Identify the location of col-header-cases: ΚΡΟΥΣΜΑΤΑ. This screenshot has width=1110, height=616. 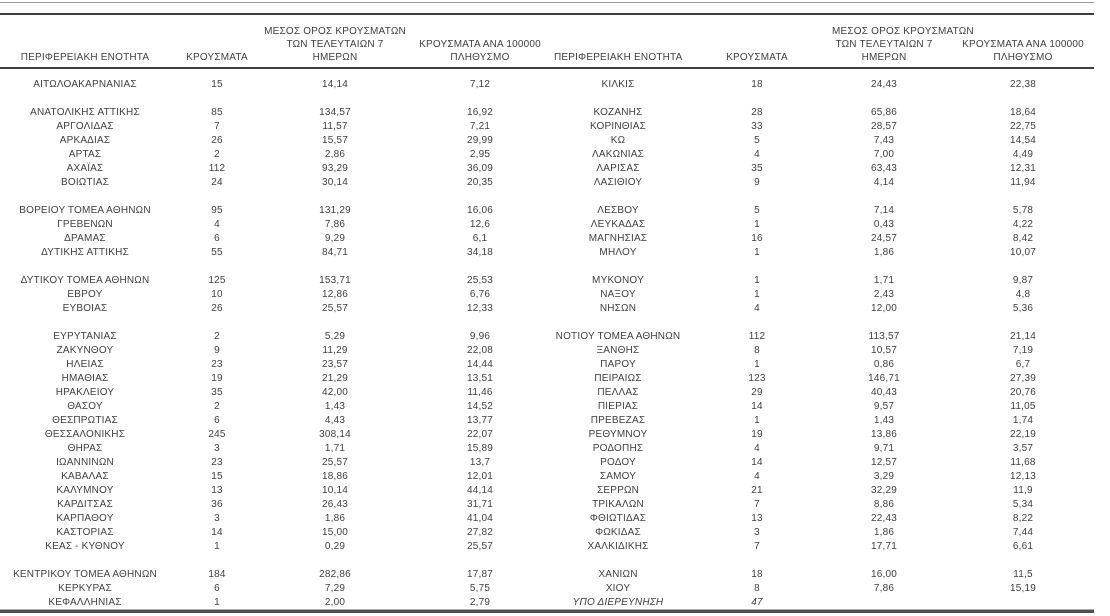
(217, 57).